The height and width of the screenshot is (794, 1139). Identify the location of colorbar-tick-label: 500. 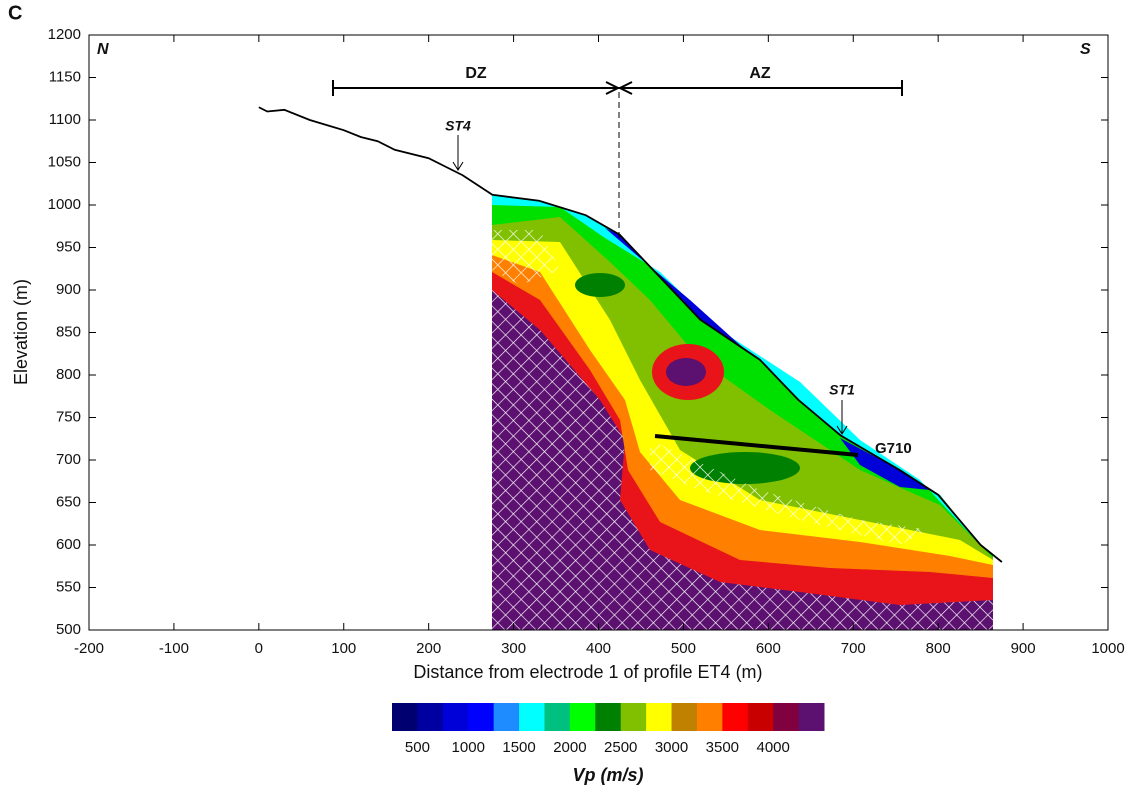
(417, 747).